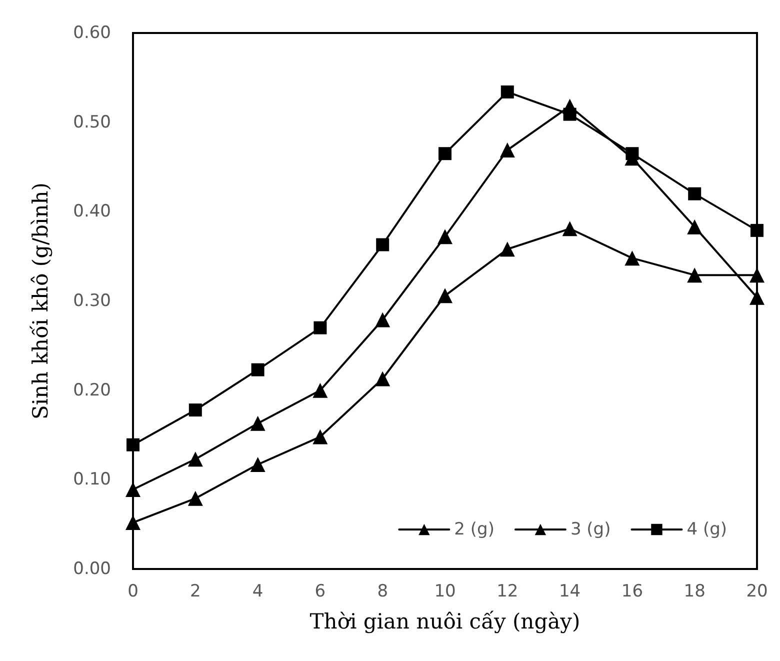 The width and height of the screenshot is (780, 661). What do you see at coordinates (92, 390) in the screenshot?
I see `y-tick-label: 0.20` at bounding box center [92, 390].